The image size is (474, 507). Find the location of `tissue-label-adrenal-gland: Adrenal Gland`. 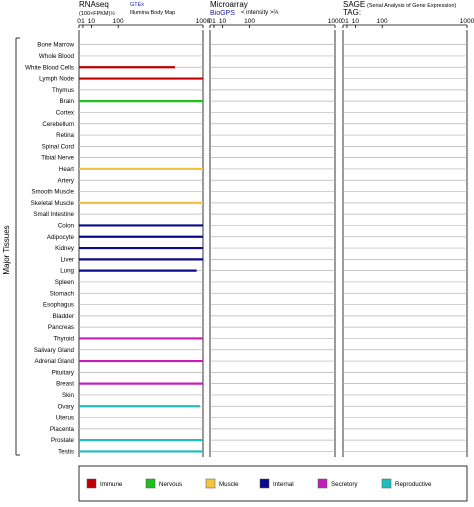

tissue-label-adrenal-gland: Adrenal Gland is located at coordinates (54, 361).